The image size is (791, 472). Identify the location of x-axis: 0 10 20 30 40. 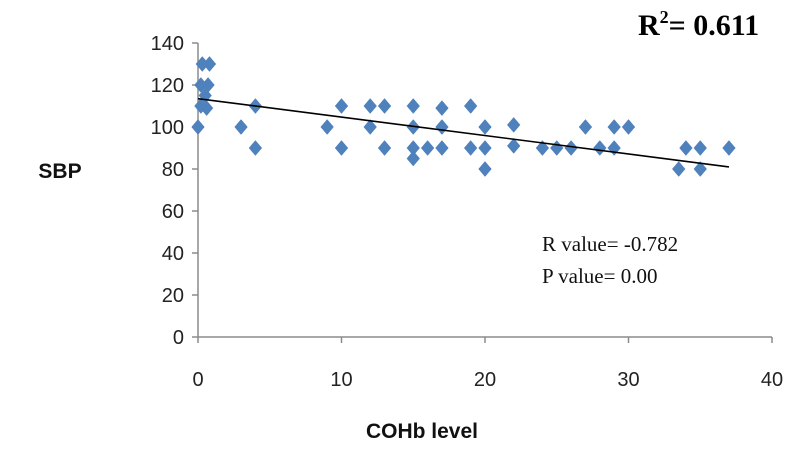
(487, 363).